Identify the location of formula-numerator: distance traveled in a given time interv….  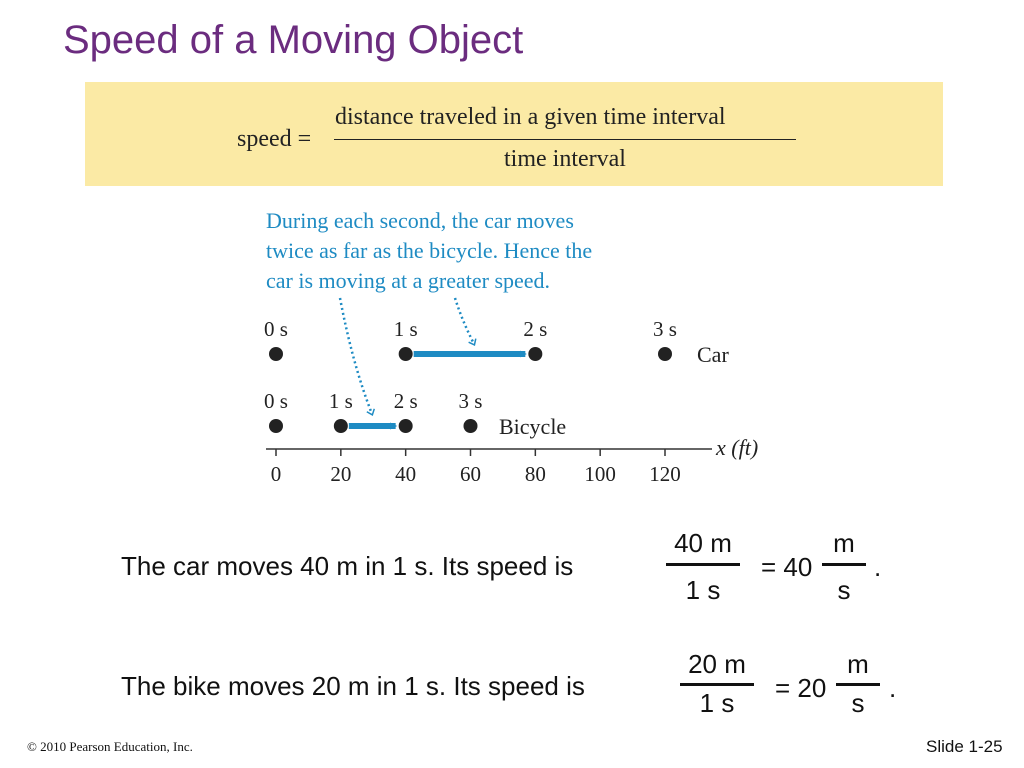
(530, 117).